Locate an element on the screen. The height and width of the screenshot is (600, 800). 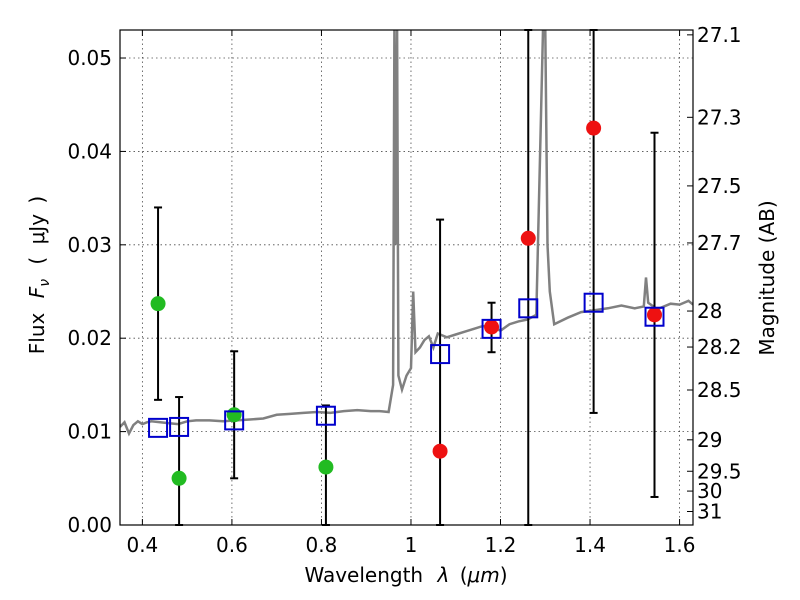
y2-tick-label: 27.7 is located at coordinates (719, 243).